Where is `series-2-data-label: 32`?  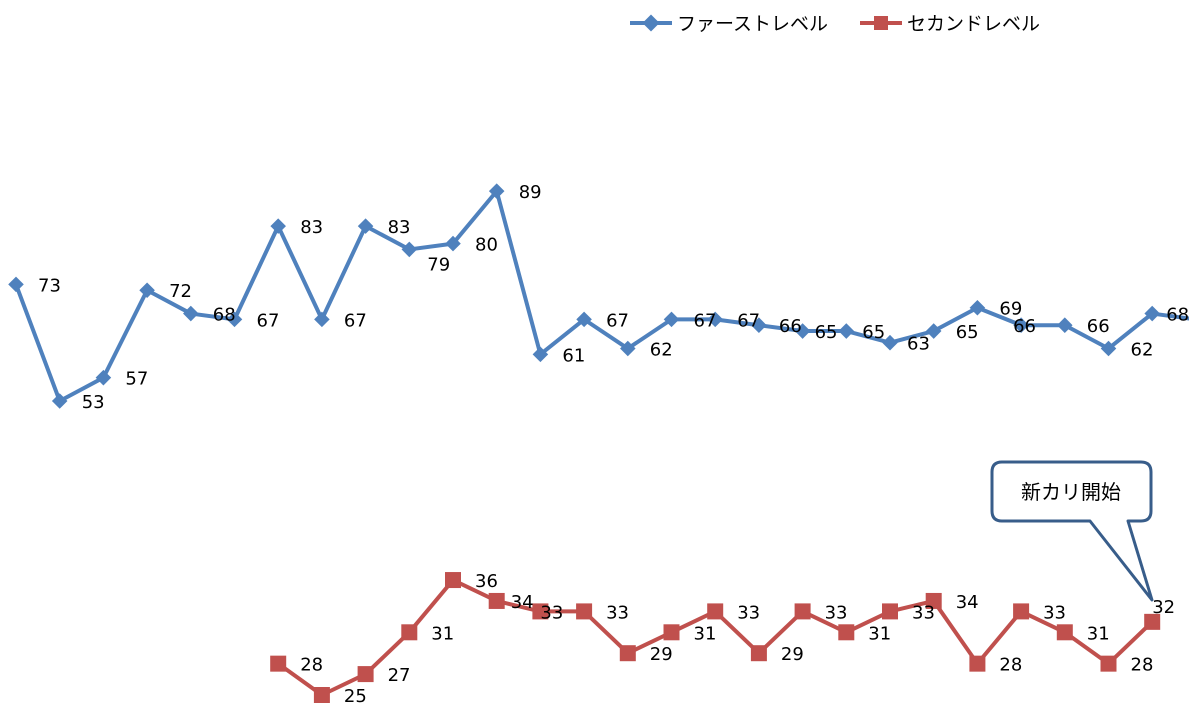
series-2-data-label: 32 is located at coordinates (1163, 607).